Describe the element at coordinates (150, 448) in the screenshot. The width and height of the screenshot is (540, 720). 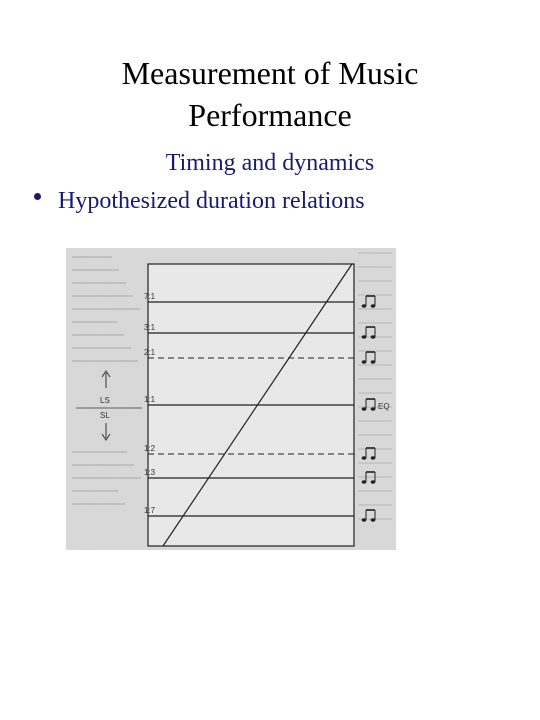
I see `ratio-label-1-2: 1:2` at that location.